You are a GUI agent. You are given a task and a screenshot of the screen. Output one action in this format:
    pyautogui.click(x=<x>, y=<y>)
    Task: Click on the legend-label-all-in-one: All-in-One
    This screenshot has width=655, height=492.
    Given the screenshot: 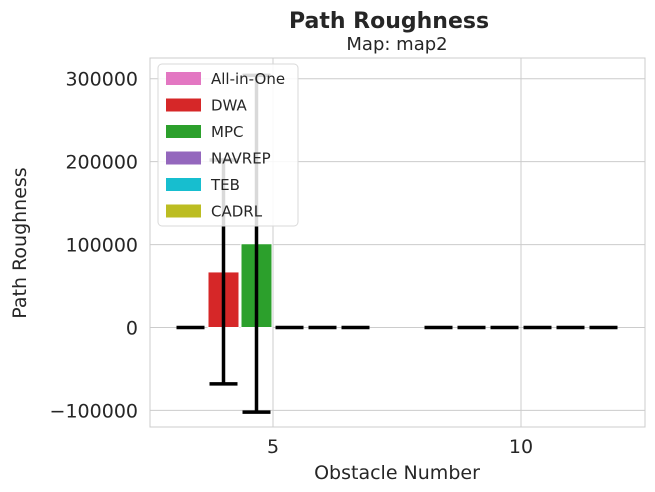 What is the action you would take?
    pyautogui.click(x=248, y=79)
    